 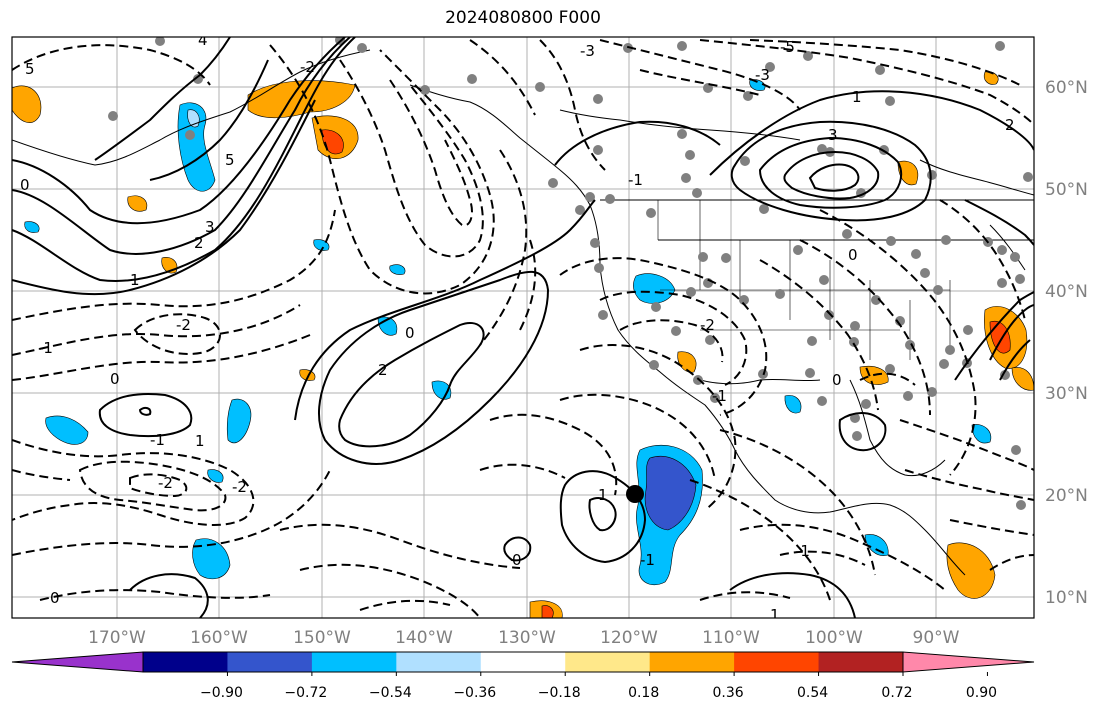 I want to click on colorbar-tick-label: 0.18, so click(x=643, y=693).